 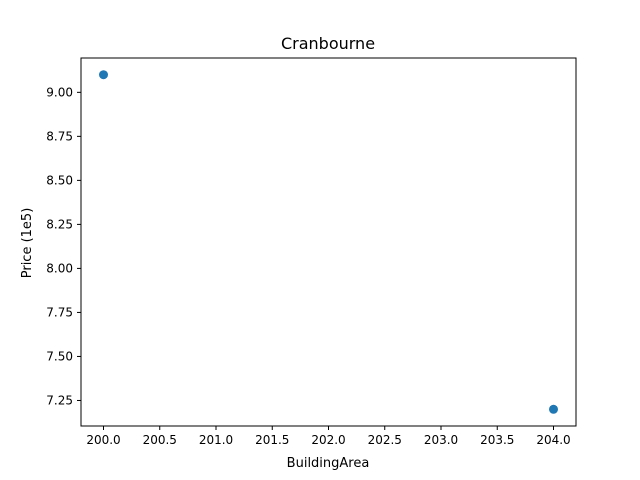 What do you see at coordinates (385, 440) in the screenshot?
I see `x-tick-label: 202.5` at bounding box center [385, 440].